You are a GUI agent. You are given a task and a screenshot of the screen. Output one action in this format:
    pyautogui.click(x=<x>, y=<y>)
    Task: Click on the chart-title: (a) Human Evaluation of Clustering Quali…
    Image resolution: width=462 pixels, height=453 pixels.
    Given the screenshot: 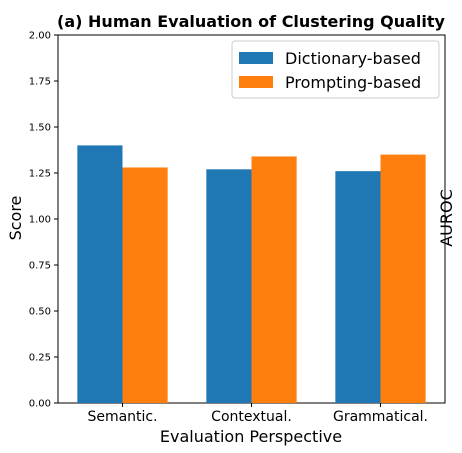 What is the action you would take?
    pyautogui.click(x=251, y=21)
    